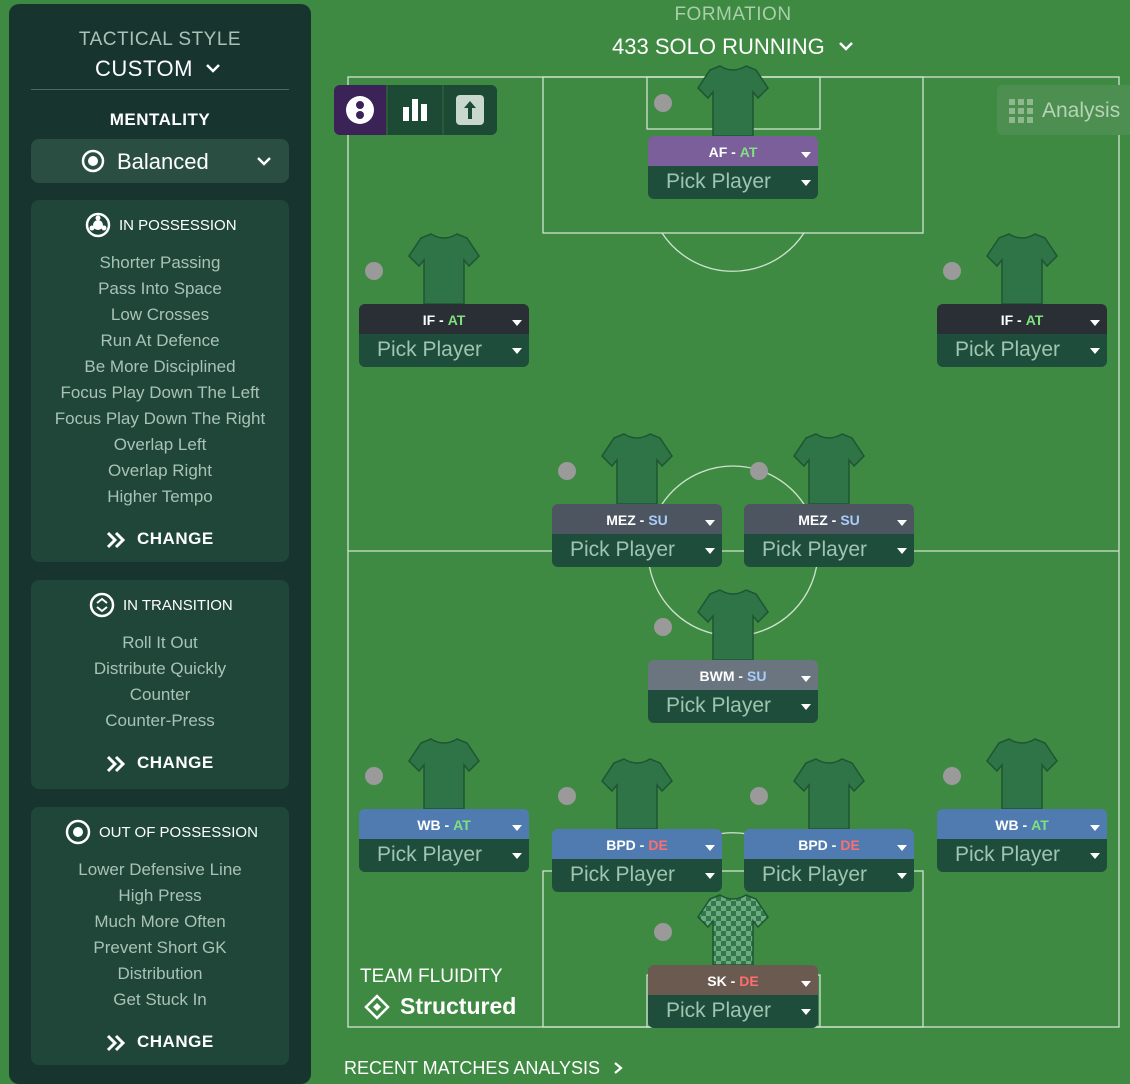 This screenshot has width=1130, height=1084. Describe the element at coordinates (1081, 110) in the screenshot. I see `analysis-label: Analysis` at that location.